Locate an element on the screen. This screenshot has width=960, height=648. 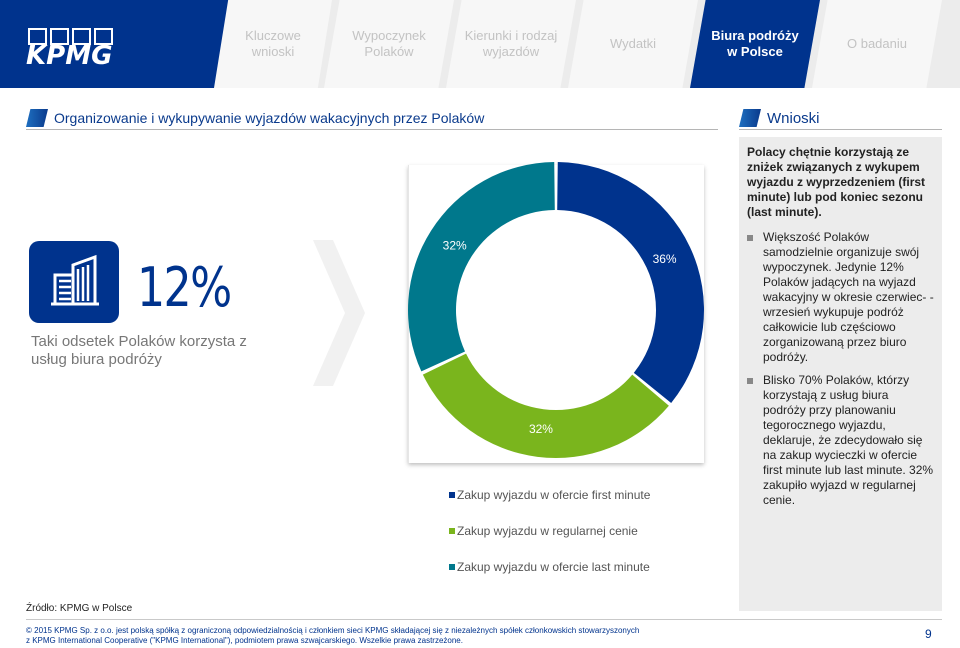
legend-item-first-minute: Zakup wyjazdu w ofercie first minute is located at coordinates (549, 495).